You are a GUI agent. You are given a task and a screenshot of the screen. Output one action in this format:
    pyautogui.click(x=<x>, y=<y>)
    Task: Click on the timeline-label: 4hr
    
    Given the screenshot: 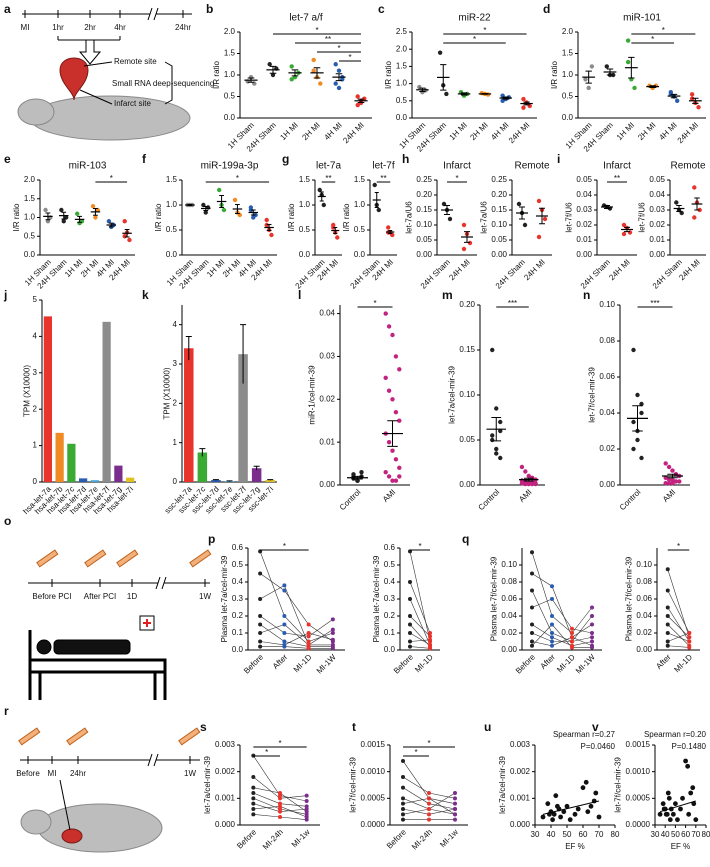 What is the action you would take?
    pyautogui.click(x=120, y=27)
    